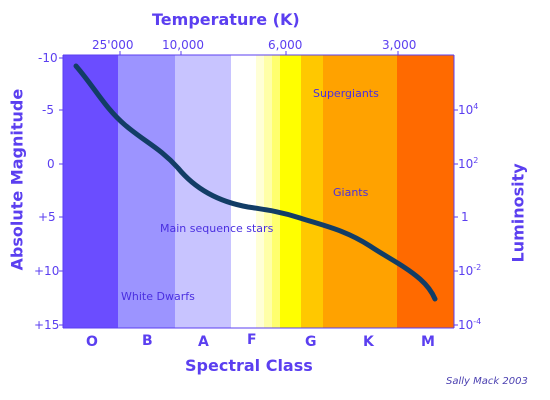 This screenshot has width=550, height=400. I want to click on magnitude-tick-label: +10, so click(47, 271).